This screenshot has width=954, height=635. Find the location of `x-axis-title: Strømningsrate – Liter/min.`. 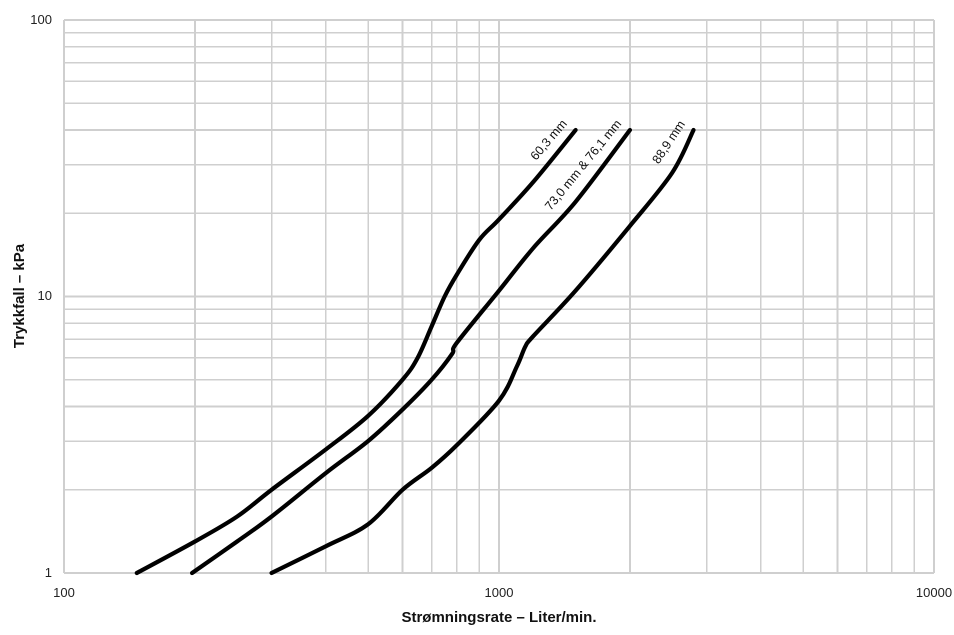

x-axis-title: Strømningsrate – Liter/min. is located at coordinates (498, 617).